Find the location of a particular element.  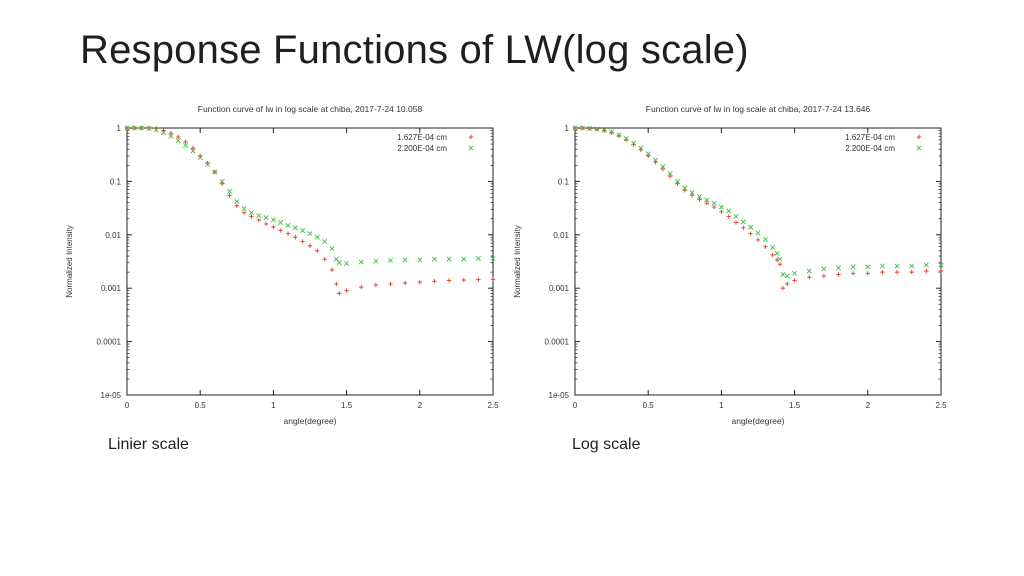

y-axis-label: Normalized Intensity is located at coordinates (69, 261).